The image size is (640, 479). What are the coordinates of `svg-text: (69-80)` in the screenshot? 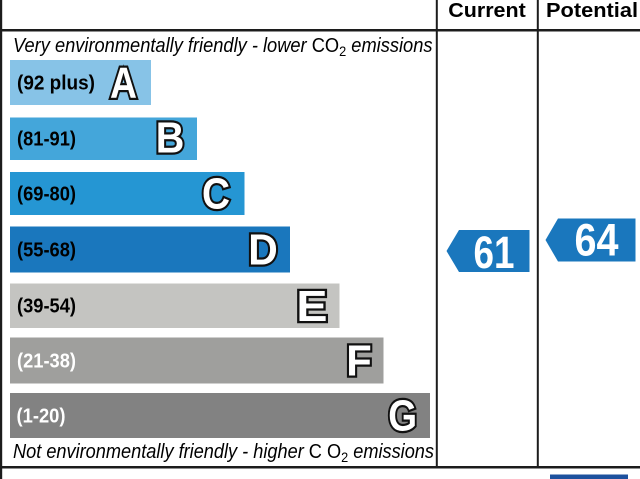 It's located at (46, 194).